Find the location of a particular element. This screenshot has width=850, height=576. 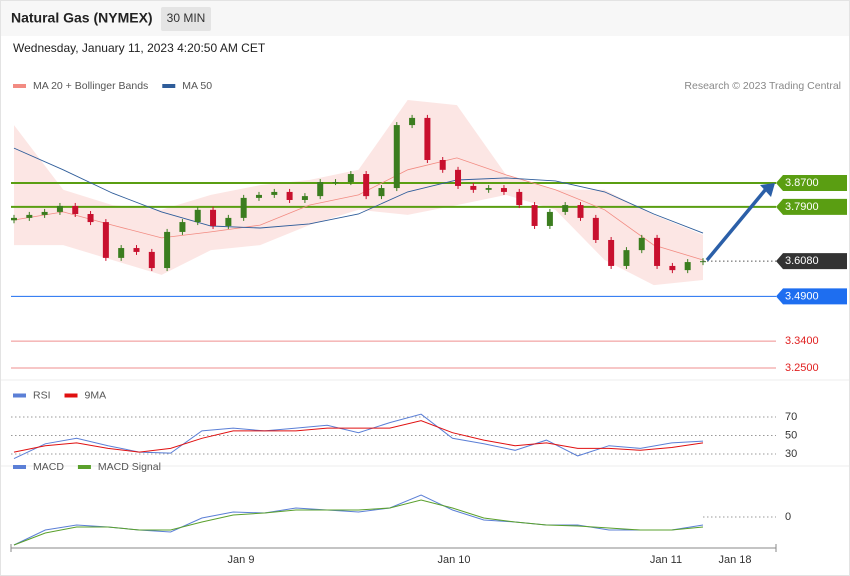

timeframe-box is located at coordinates (186, 19).